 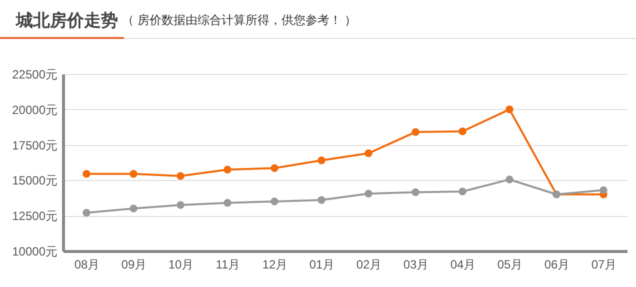 I want to click on y-tick-label: 10000元, so click(x=35, y=251).